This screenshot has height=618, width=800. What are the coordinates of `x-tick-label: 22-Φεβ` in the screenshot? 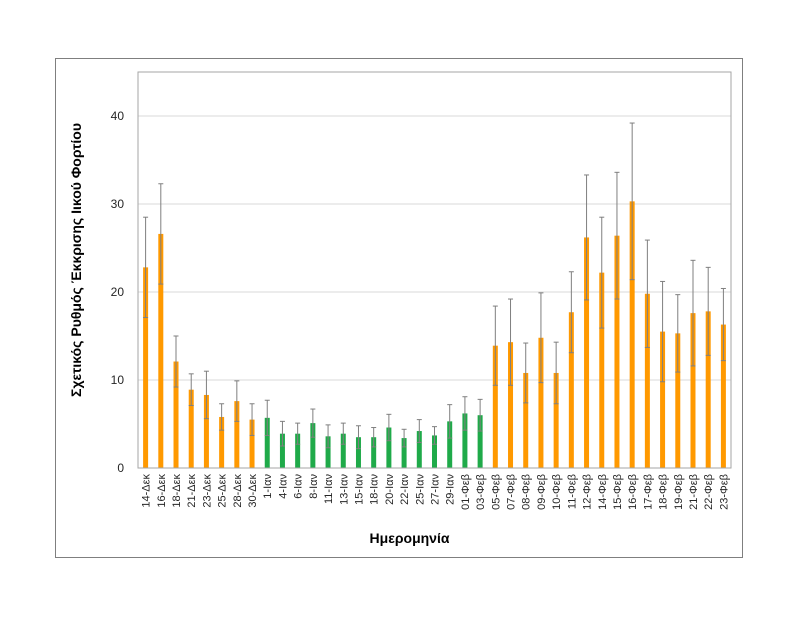 It's located at (709, 492).